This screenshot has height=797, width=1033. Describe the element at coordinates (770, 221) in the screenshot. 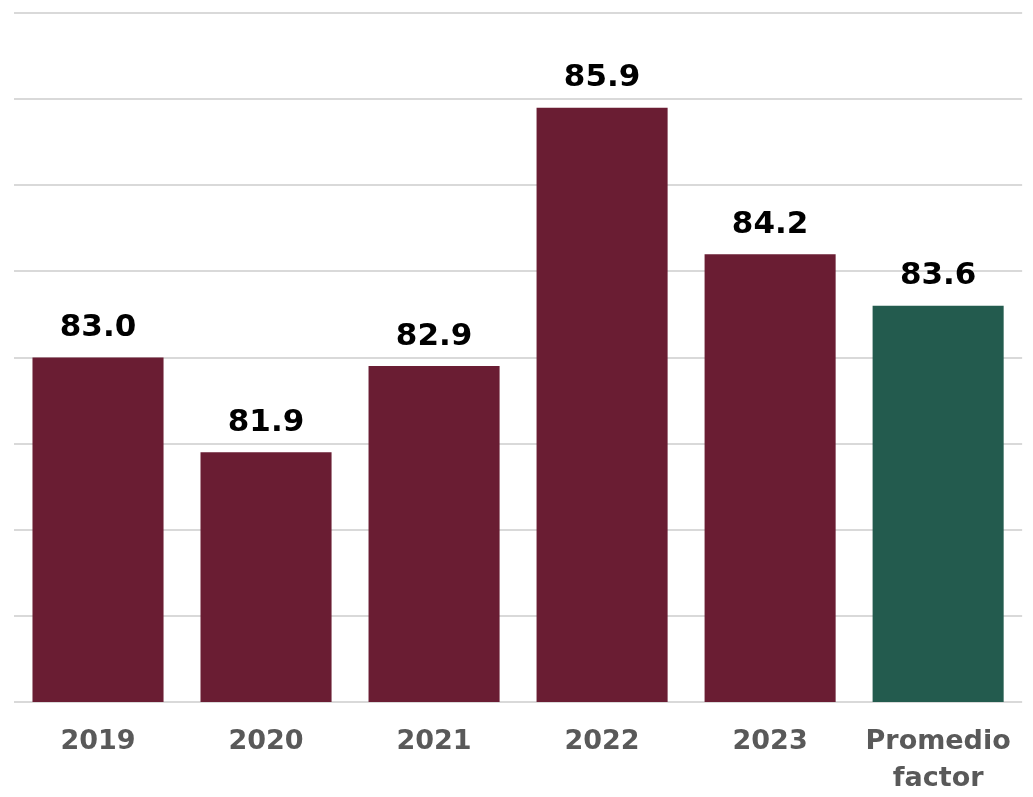

I see `data-label: 84.2` at that location.